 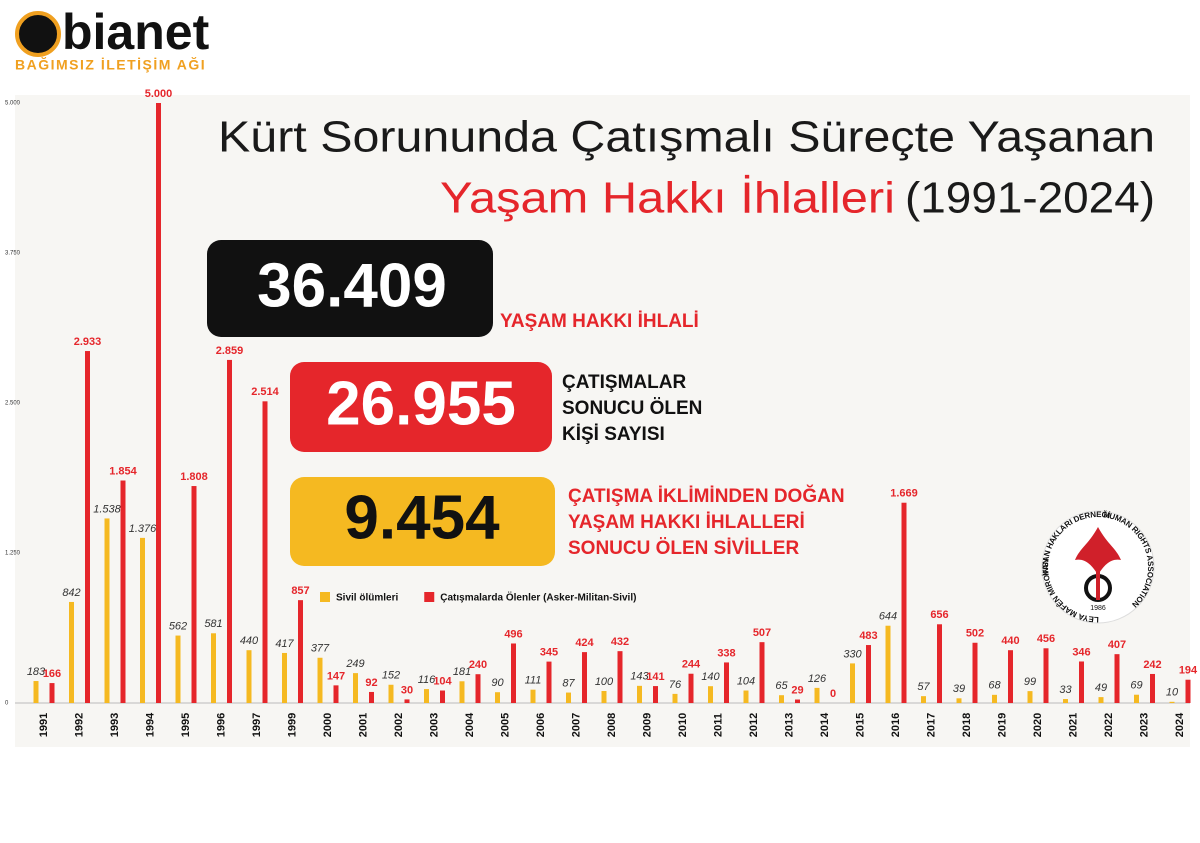 I want to click on x-tick-label: 2006, so click(x=541, y=725).